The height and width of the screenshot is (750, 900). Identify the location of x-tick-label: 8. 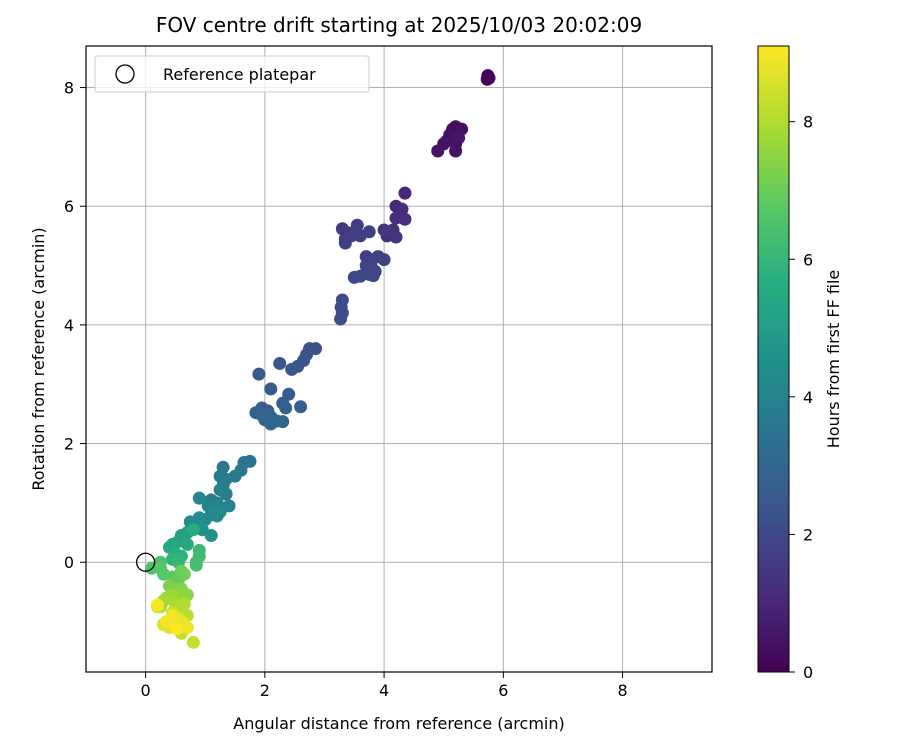
(622, 690).